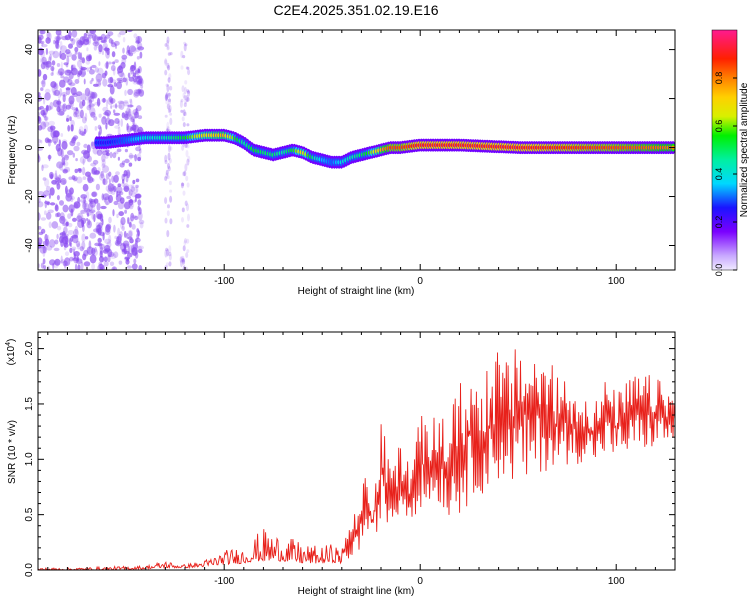 This screenshot has width=750, height=600. Describe the element at coordinates (29, 196) in the screenshot. I see `spectrogram-ytick-label: -20` at that location.